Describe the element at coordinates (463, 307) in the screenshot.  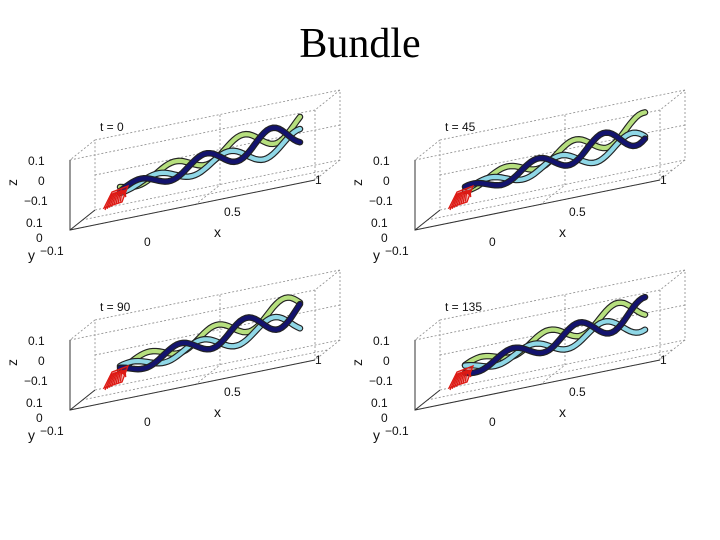
I see `time-label: t = 135` at that location.